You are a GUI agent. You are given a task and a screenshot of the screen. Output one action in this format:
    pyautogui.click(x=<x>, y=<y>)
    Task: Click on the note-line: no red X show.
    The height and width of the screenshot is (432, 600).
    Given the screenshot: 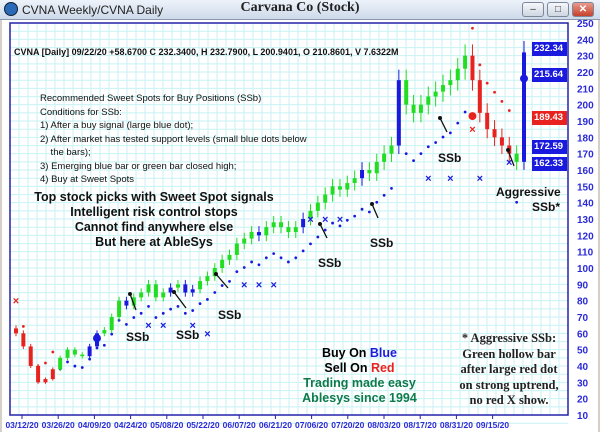 What is the action you would take?
    pyautogui.click(x=509, y=400)
    